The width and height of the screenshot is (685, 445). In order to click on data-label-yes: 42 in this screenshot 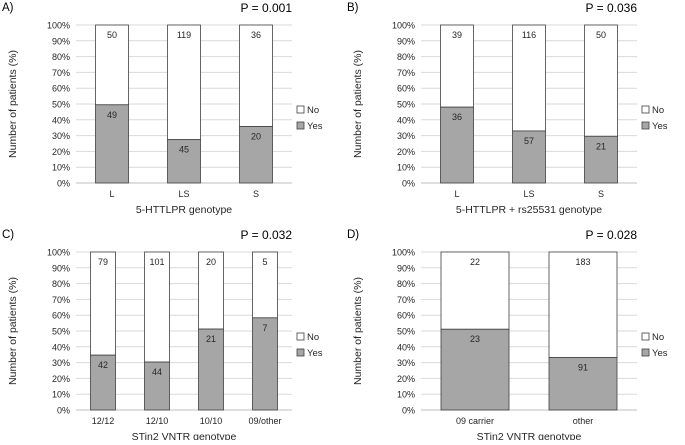, I will do `click(103, 365)`.